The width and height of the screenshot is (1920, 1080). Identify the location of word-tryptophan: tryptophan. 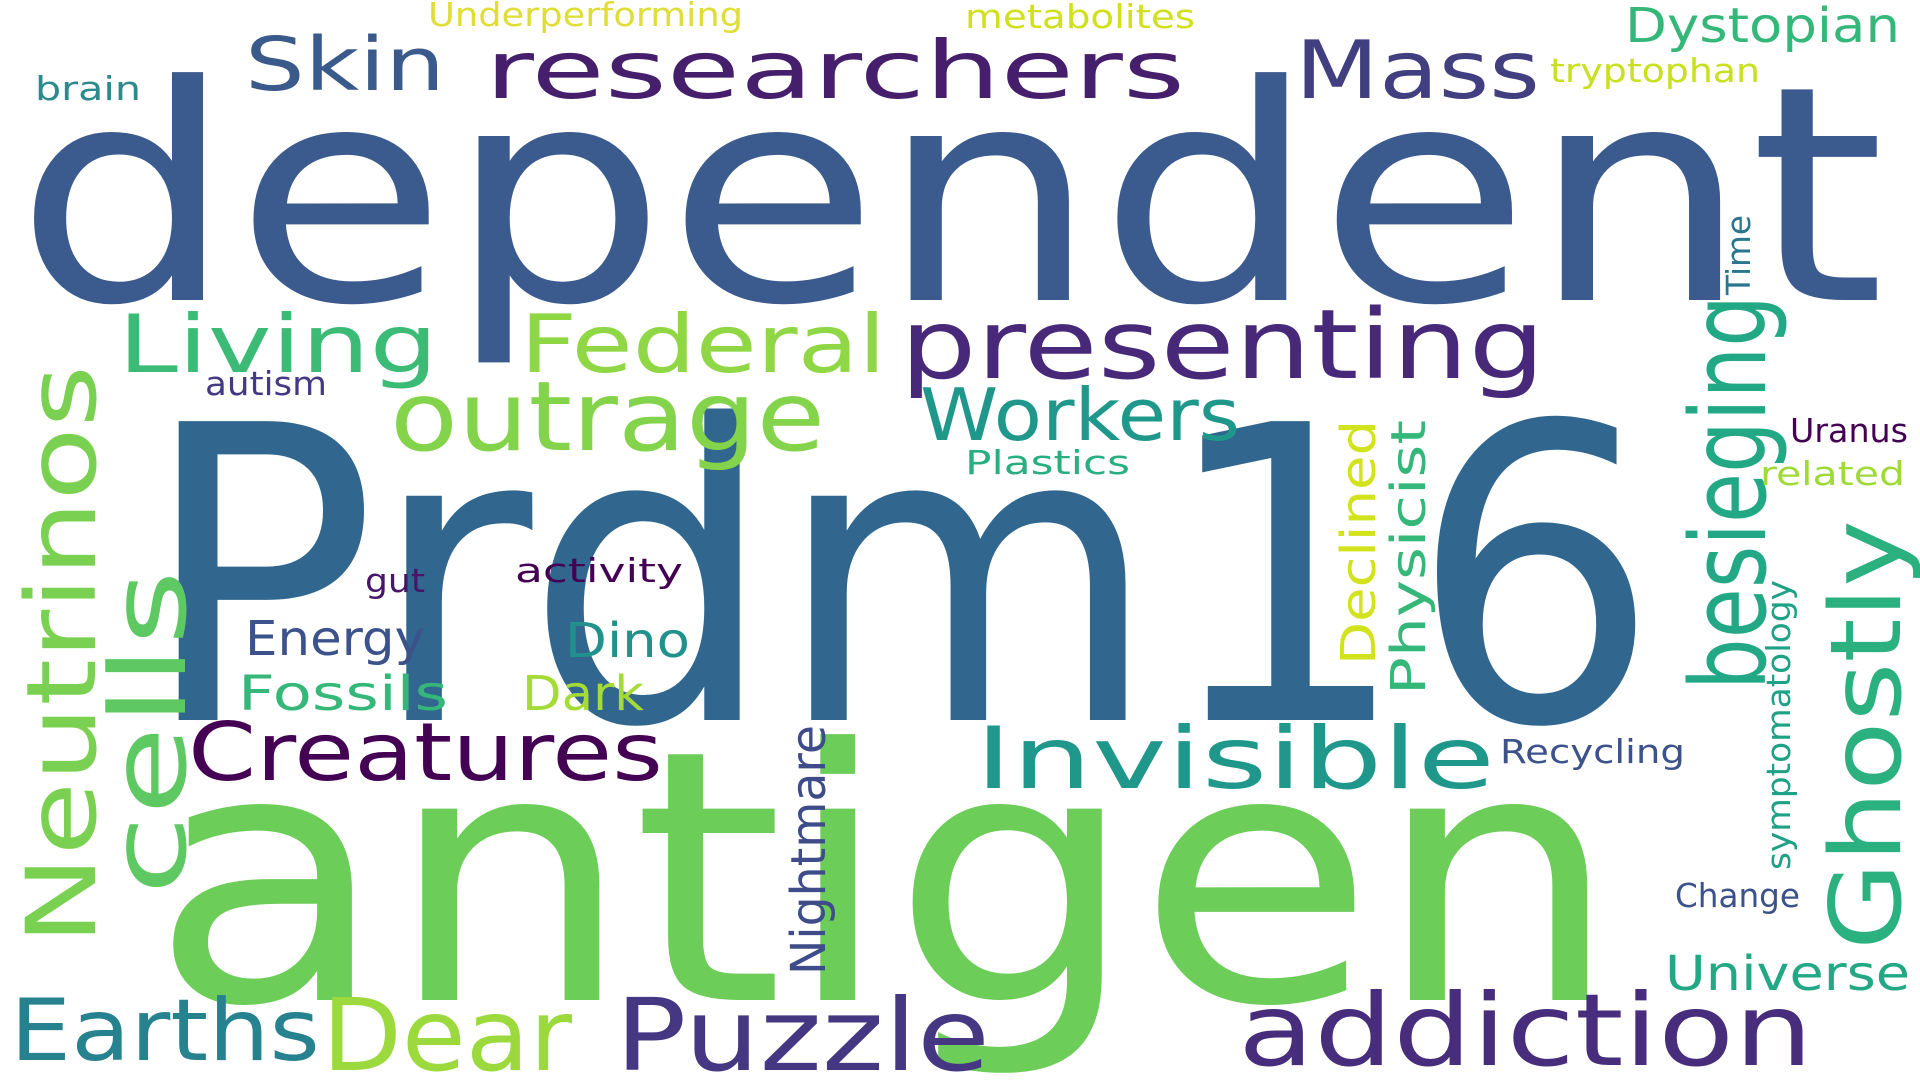
(1655, 70).